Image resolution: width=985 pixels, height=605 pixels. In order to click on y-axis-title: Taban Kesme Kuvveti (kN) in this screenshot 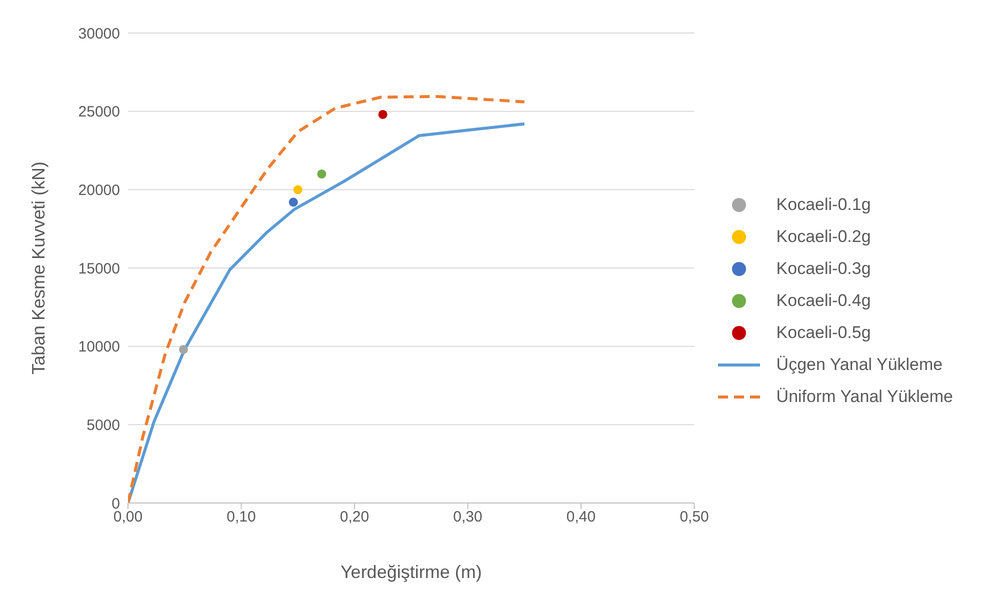, I will do `click(38, 268)`.